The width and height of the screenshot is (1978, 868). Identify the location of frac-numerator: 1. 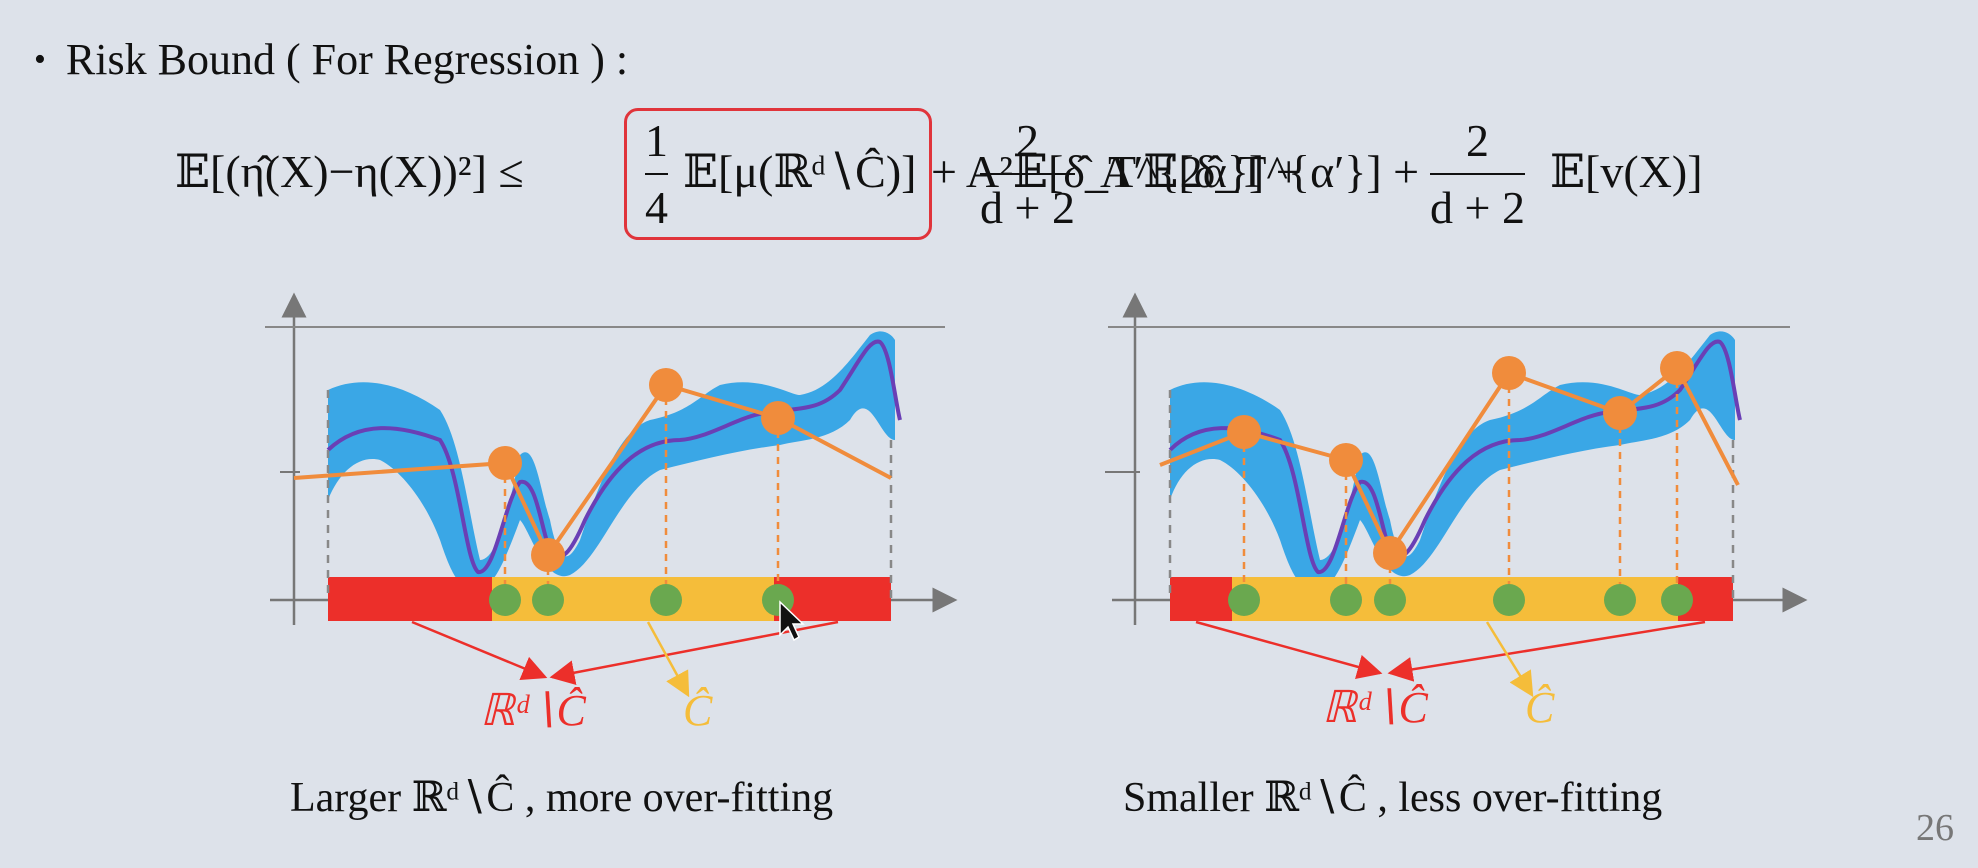
(656, 140).